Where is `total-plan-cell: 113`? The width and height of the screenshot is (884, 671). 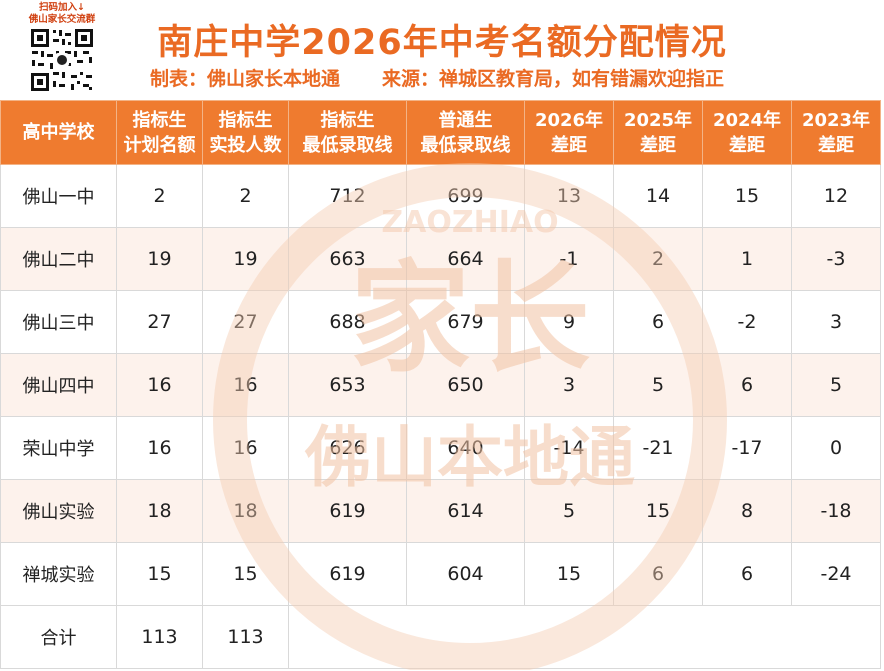 total-plan-cell: 113 is located at coordinates (159, 637).